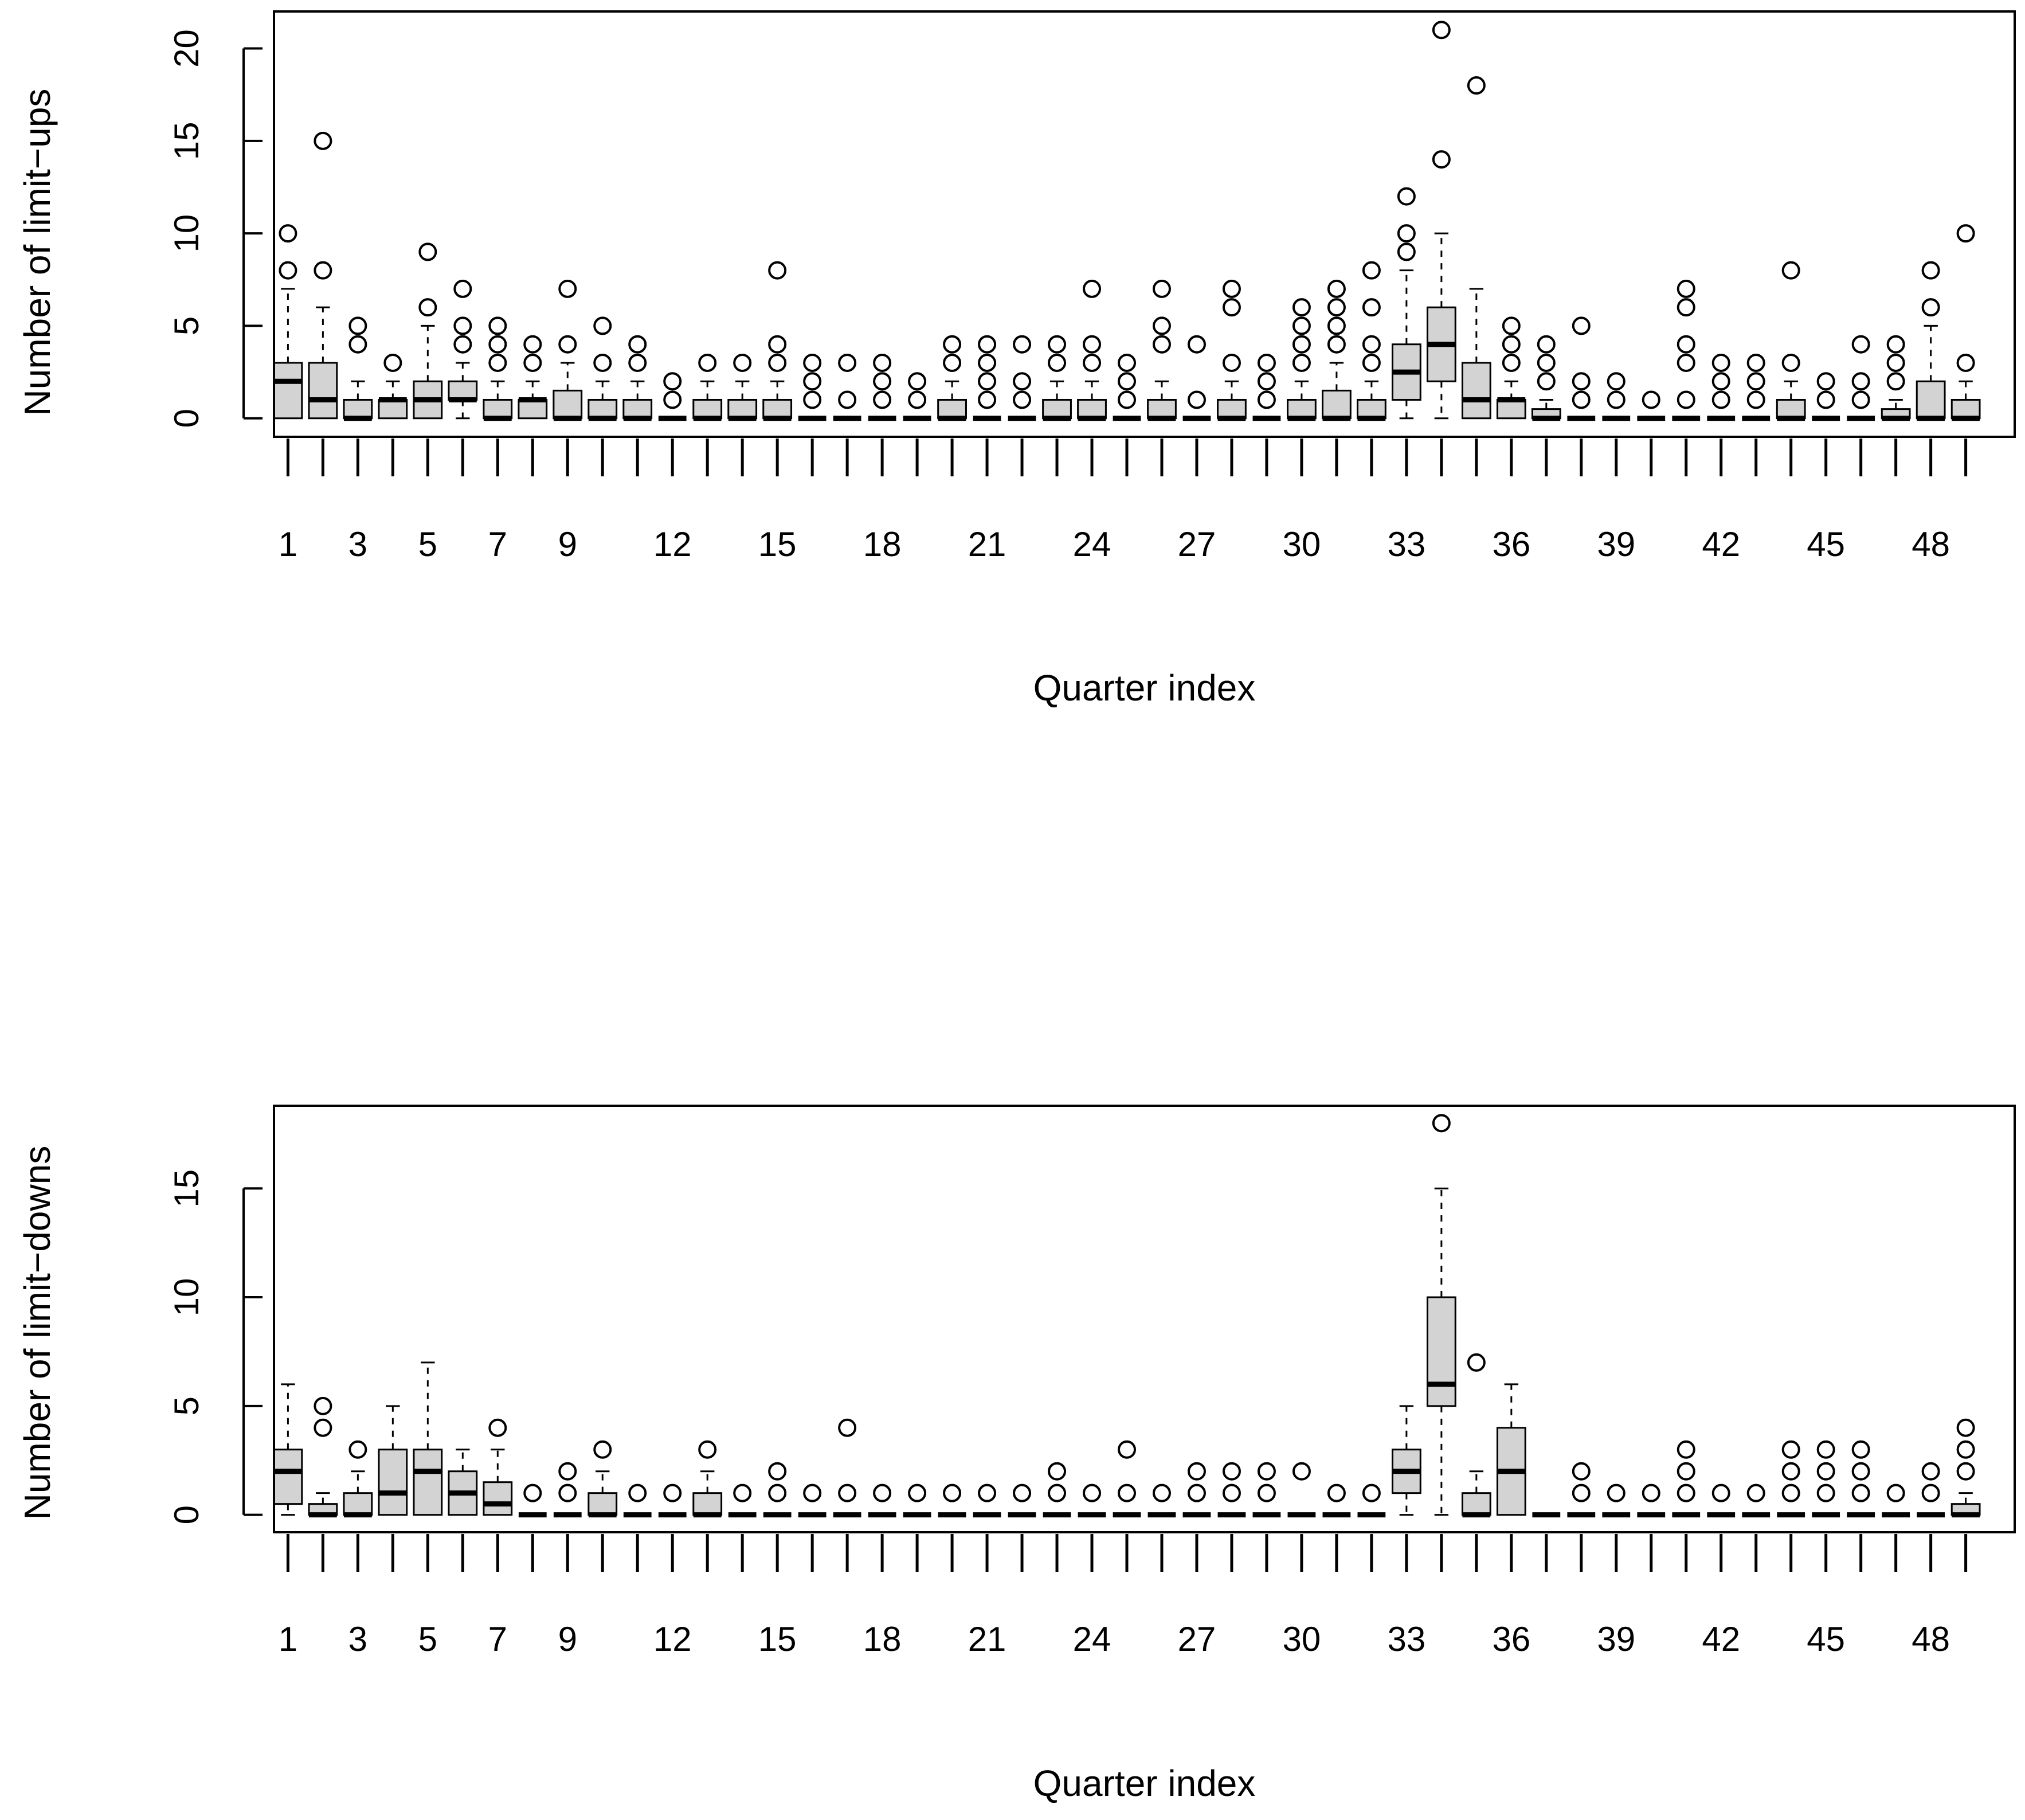 The height and width of the screenshot is (1820, 2025). Describe the element at coordinates (1931, 1639) in the screenshot. I see `x-tick-label: 48` at that location.